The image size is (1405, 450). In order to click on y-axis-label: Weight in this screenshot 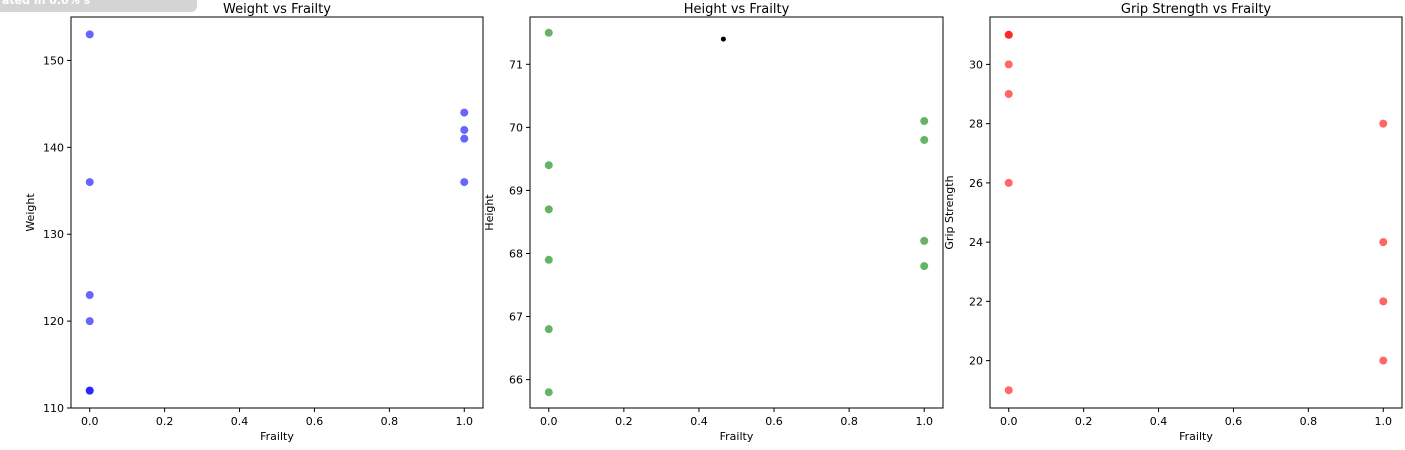, I will do `click(30, 212)`.